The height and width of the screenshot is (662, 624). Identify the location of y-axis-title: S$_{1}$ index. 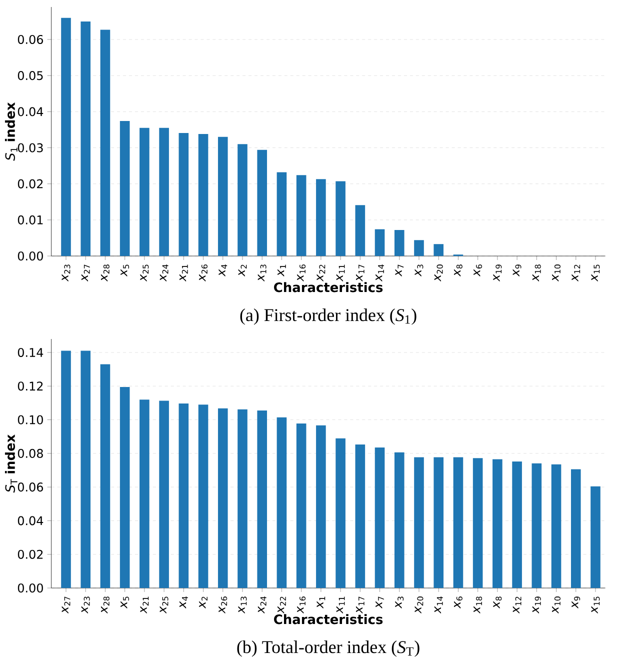
(11, 131).